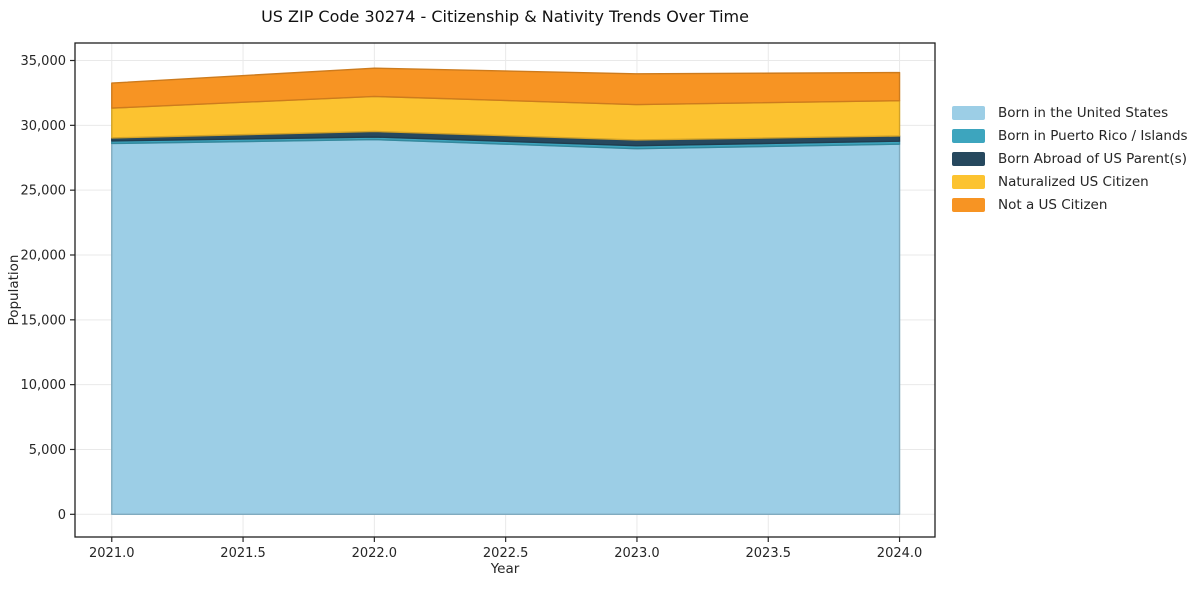  What do you see at coordinates (44, 385) in the screenshot?
I see `y-tick-label: 10,000` at bounding box center [44, 385].